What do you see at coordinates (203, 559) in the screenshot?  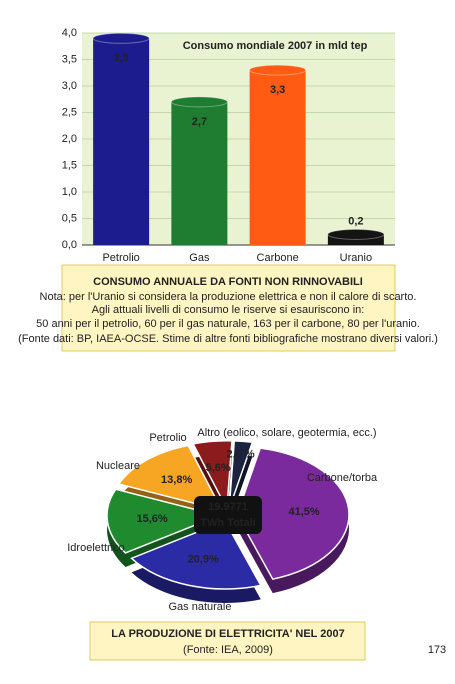 I see `value-label: 20,9%` at bounding box center [203, 559].